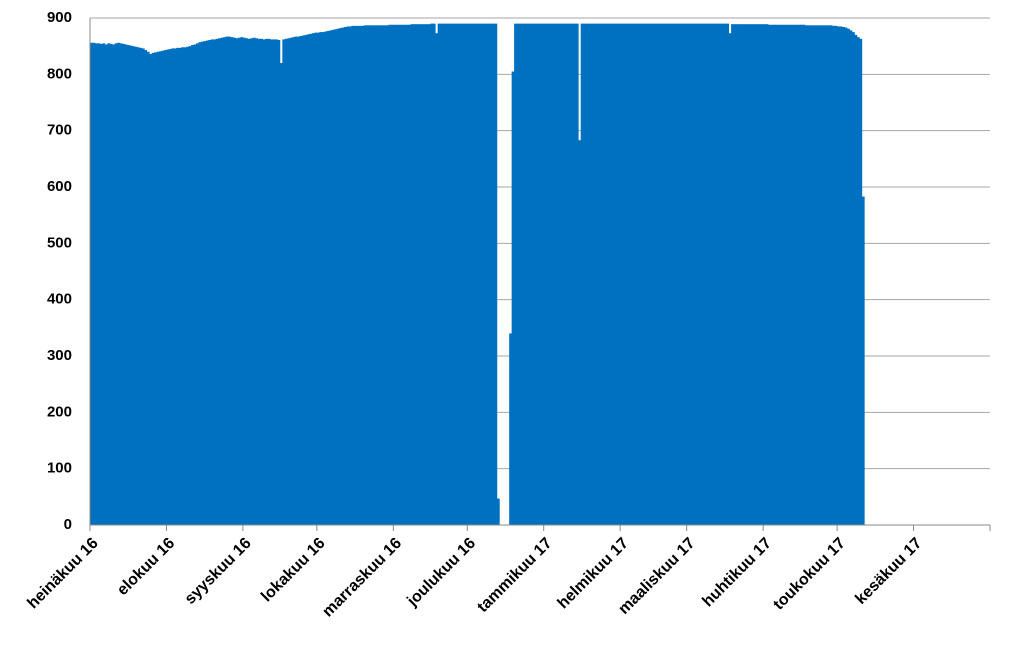 The image size is (1024, 669). What do you see at coordinates (59, 186) in the screenshot?
I see `y-tick-label: 600` at bounding box center [59, 186].